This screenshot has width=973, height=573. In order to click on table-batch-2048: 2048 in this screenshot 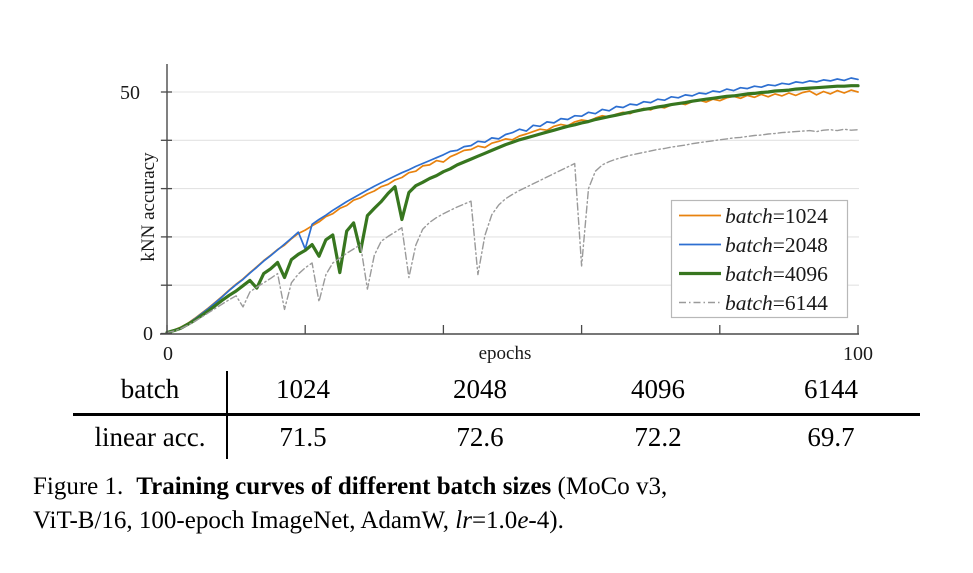, I will do `click(480, 389)`.